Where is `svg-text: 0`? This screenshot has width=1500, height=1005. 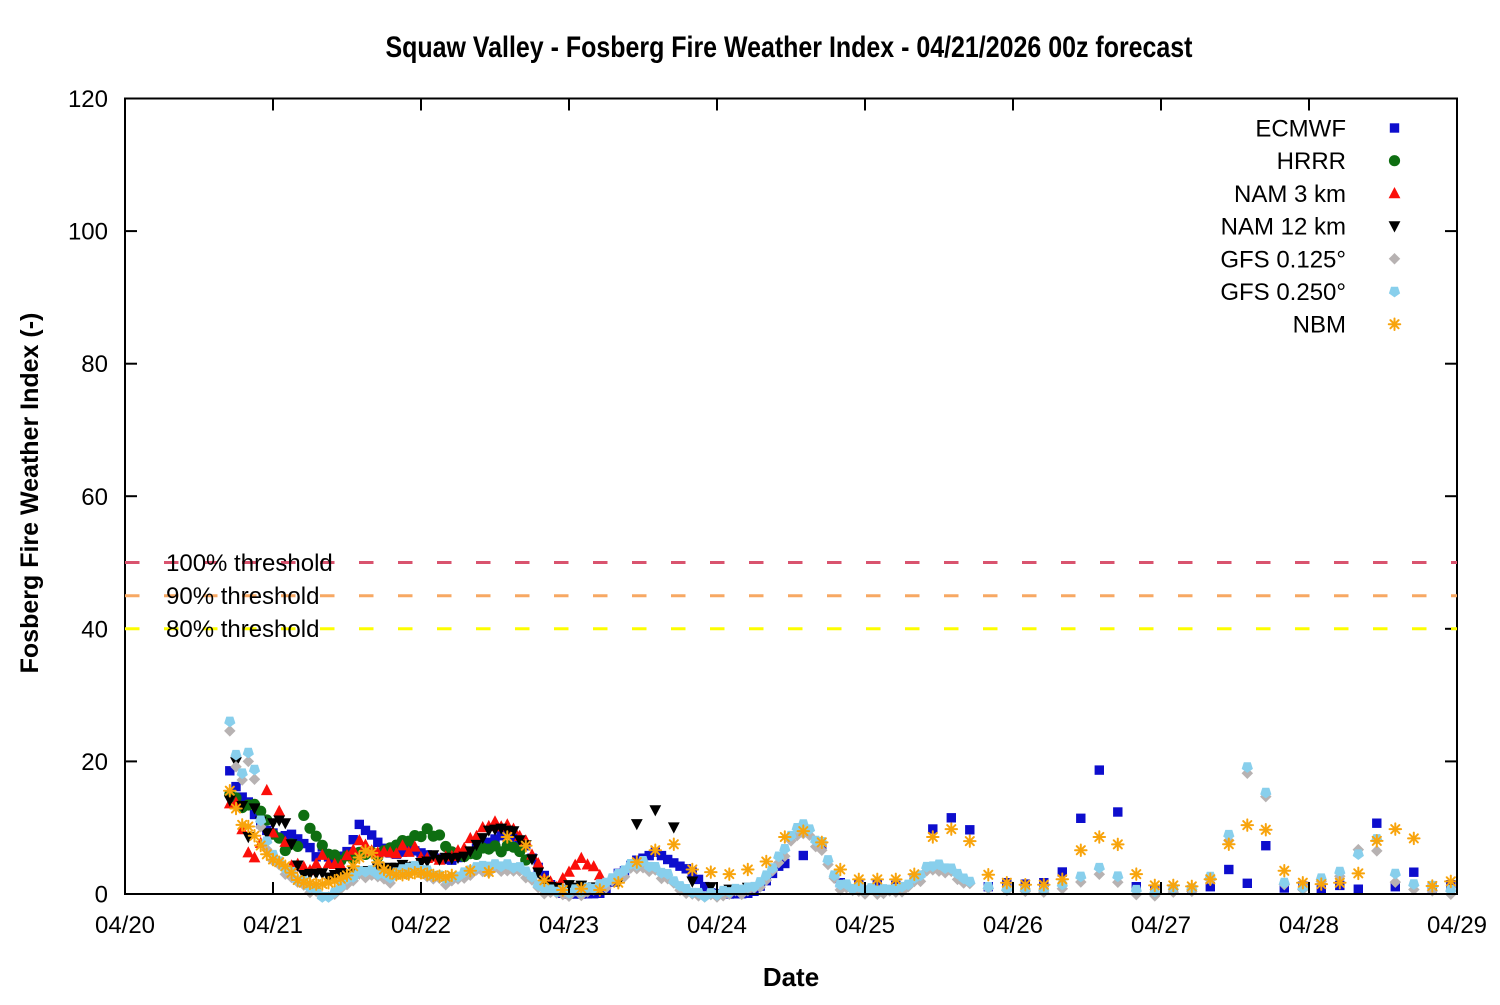
svg-text: 0 is located at coordinates (101, 895).